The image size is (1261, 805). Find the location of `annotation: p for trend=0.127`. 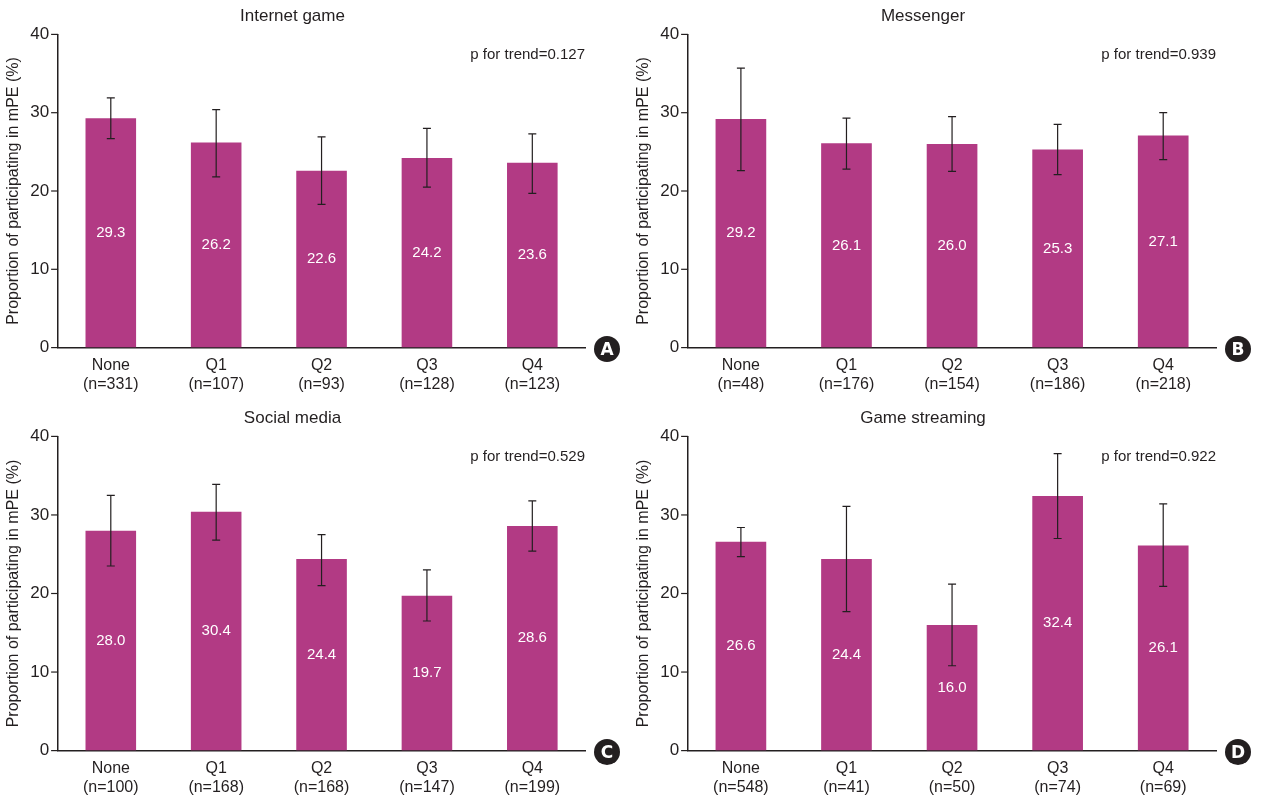

annotation: p for trend=0.127 is located at coordinates (527, 53).